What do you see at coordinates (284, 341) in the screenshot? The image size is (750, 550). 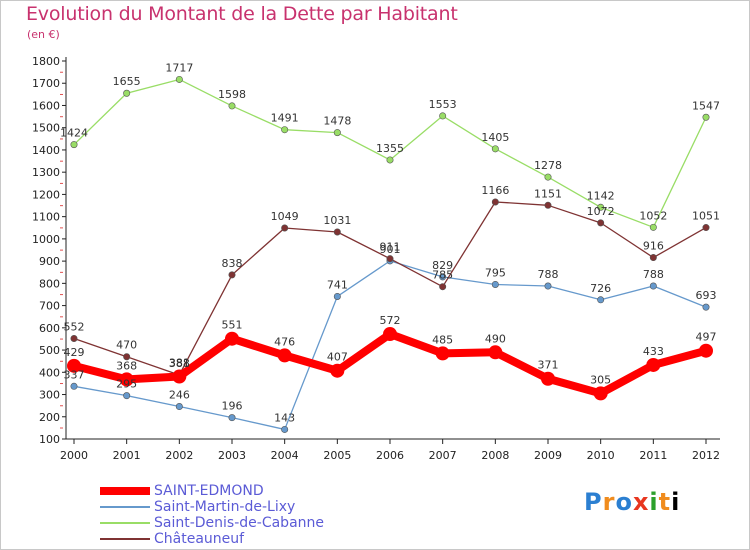 I see `data-label: 476` at bounding box center [284, 341].